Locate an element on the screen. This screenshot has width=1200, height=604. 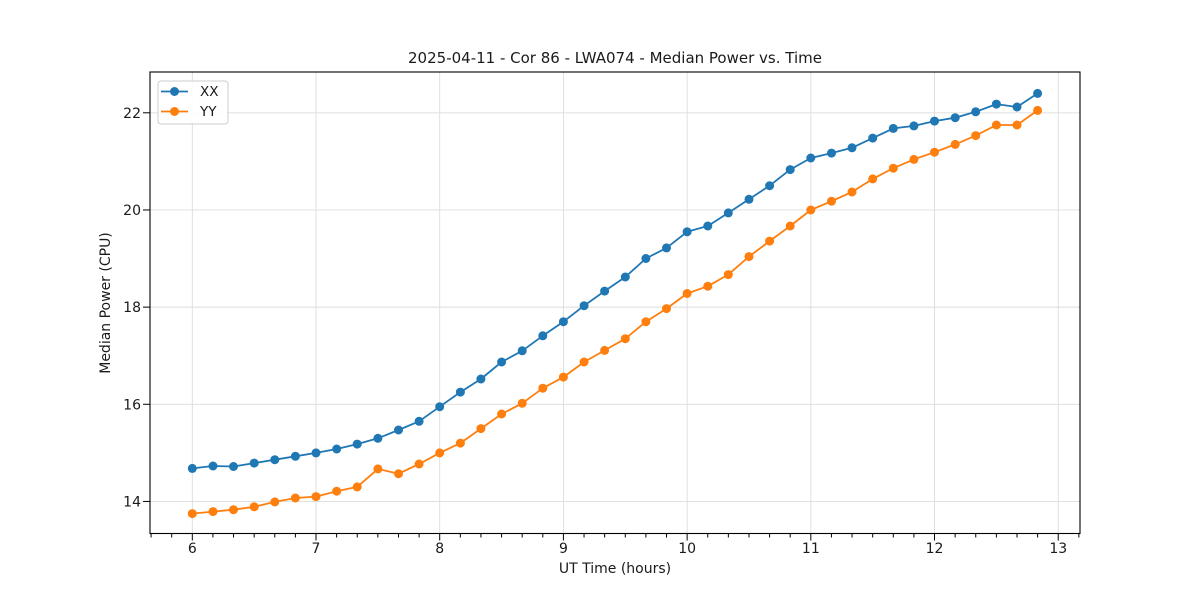
y-tick-label: 14 is located at coordinates (132, 502).